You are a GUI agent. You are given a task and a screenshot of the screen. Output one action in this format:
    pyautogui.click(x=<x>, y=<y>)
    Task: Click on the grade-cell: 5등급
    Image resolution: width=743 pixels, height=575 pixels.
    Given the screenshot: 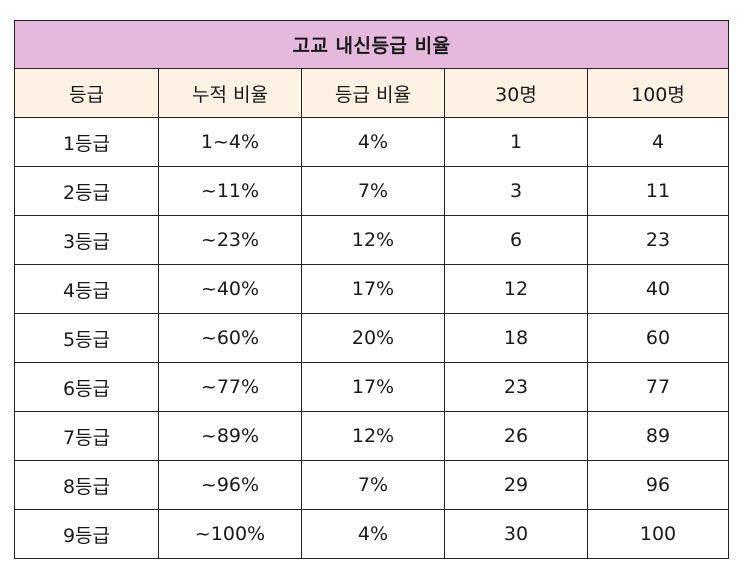 What is the action you would take?
    pyautogui.click(x=86, y=338)
    